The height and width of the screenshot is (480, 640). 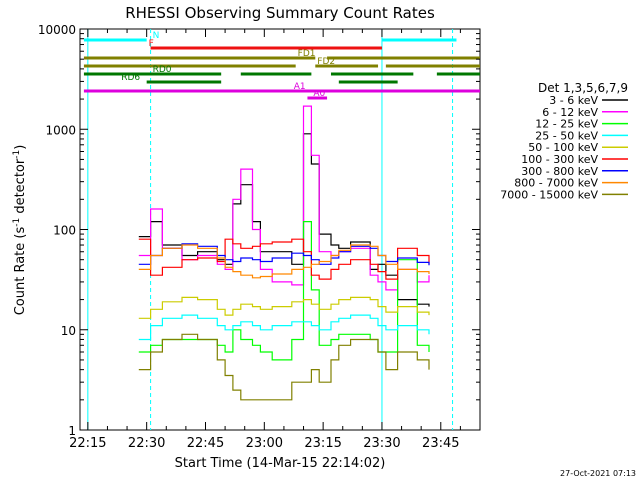 What do you see at coordinates (60, 130) in the screenshot?
I see `y-tick-label: 1000` at bounding box center [60, 130].